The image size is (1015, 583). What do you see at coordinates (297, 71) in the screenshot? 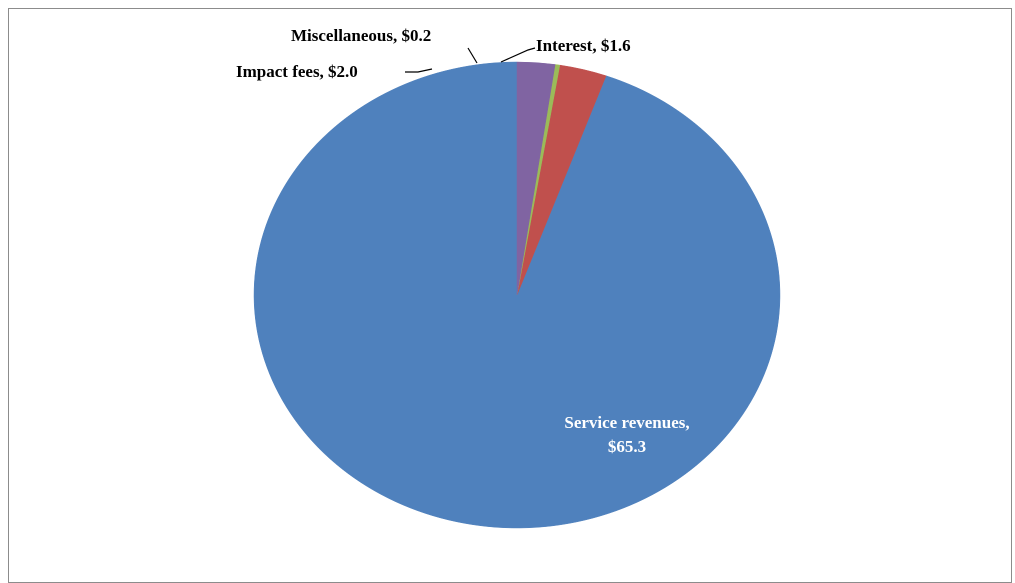
I see `data-label-impact-fees: Impact fees, $2.0` at bounding box center [297, 71].